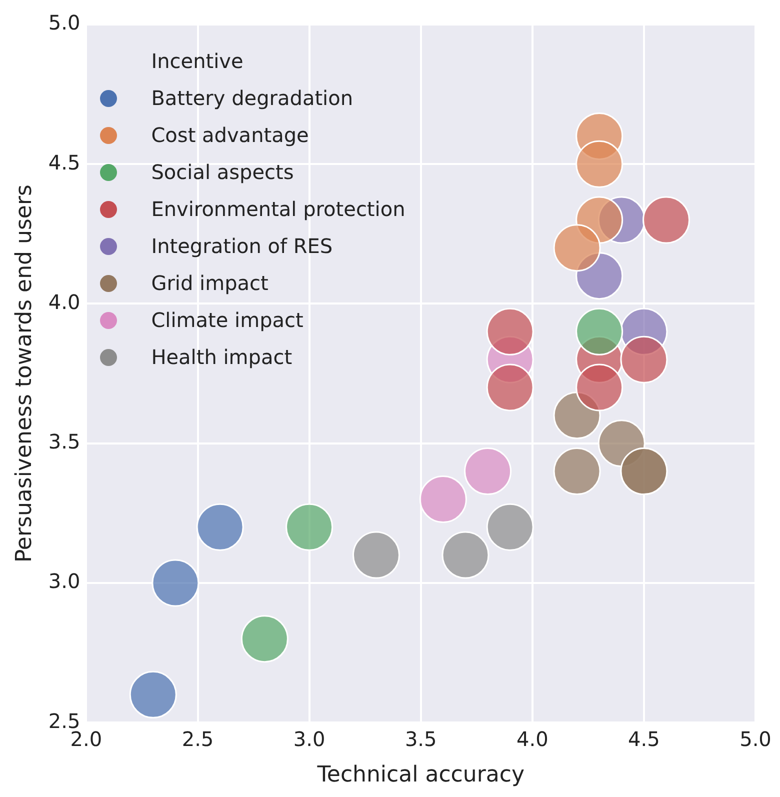  I want to click on legend-label: Integration of RES, so click(242, 246).